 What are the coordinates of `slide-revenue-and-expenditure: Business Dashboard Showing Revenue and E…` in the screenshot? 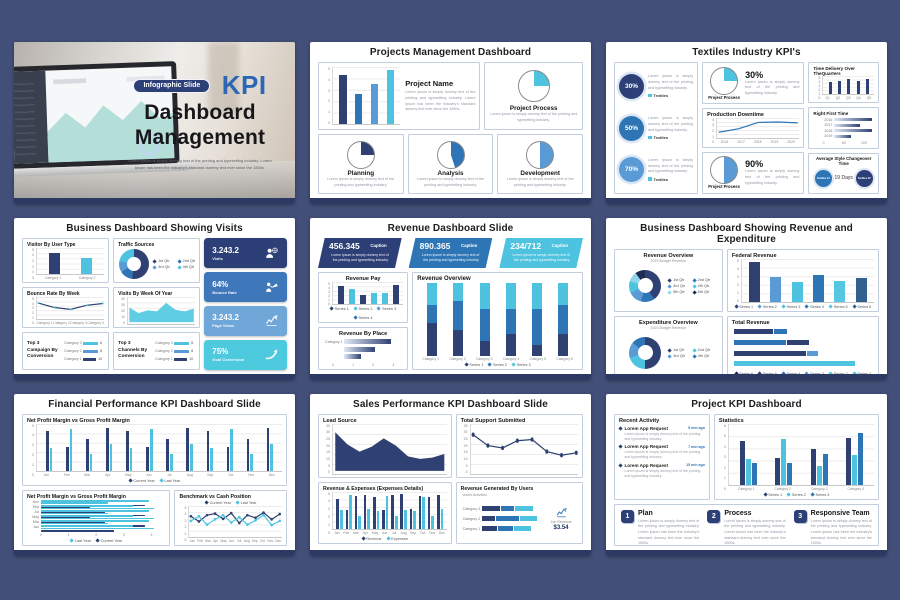 It's located at (746, 299).